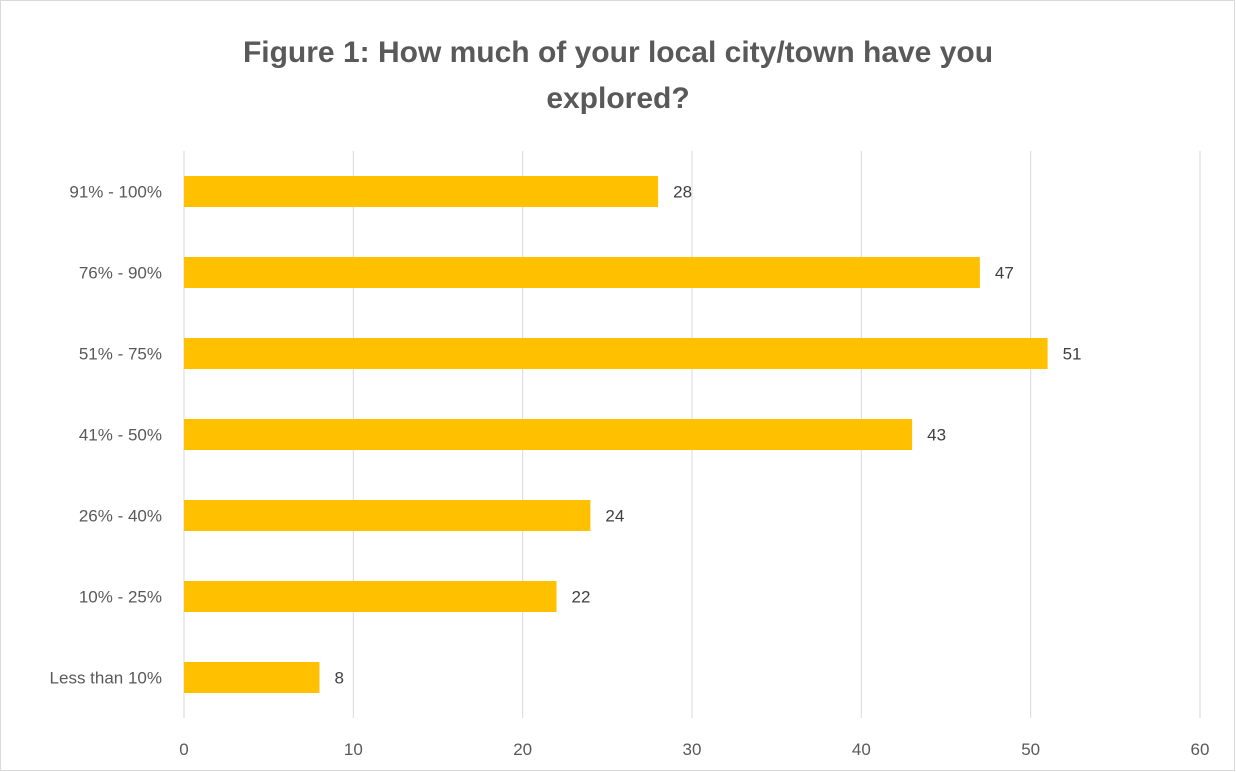  Describe the element at coordinates (120, 354) in the screenshot. I see `category-label-51-75: 51% - 75%` at that location.